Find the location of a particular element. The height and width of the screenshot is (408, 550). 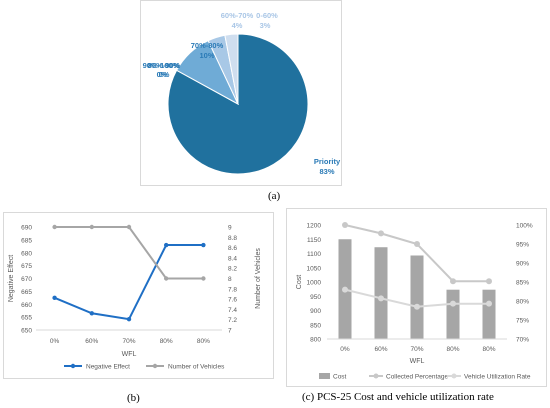

y2-tick-label: 95% is located at coordinates (522, 245).